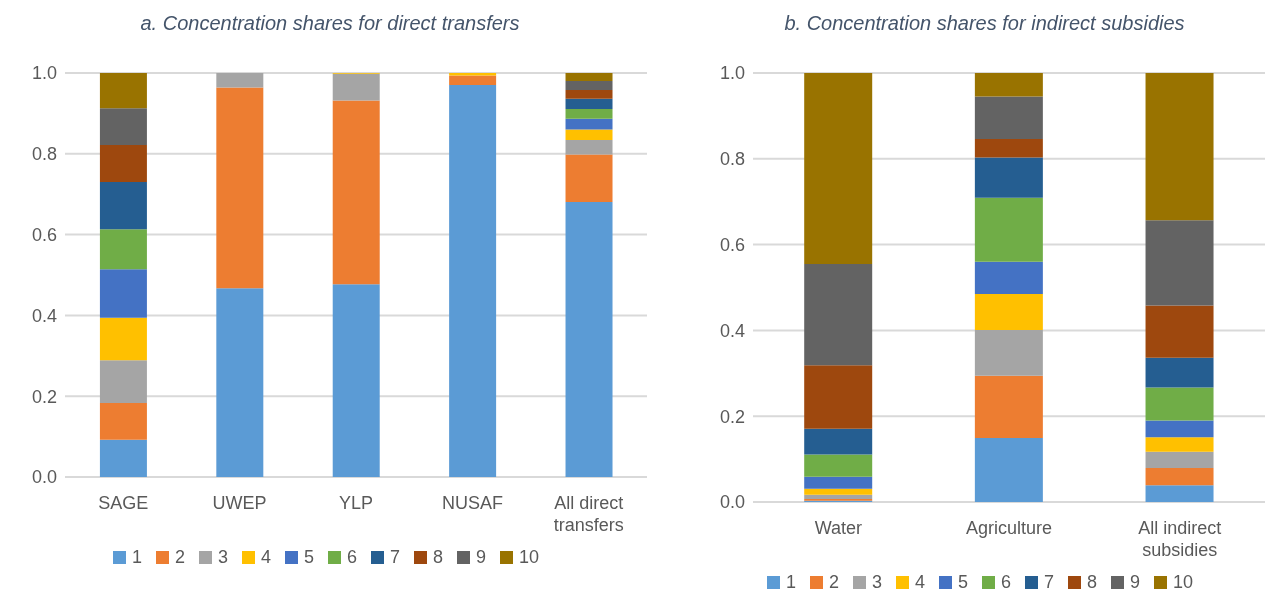 The height and width of the screenshot is (608, 1279). I want to click on x-tick-label: Agriculture, so click(1009, 528).